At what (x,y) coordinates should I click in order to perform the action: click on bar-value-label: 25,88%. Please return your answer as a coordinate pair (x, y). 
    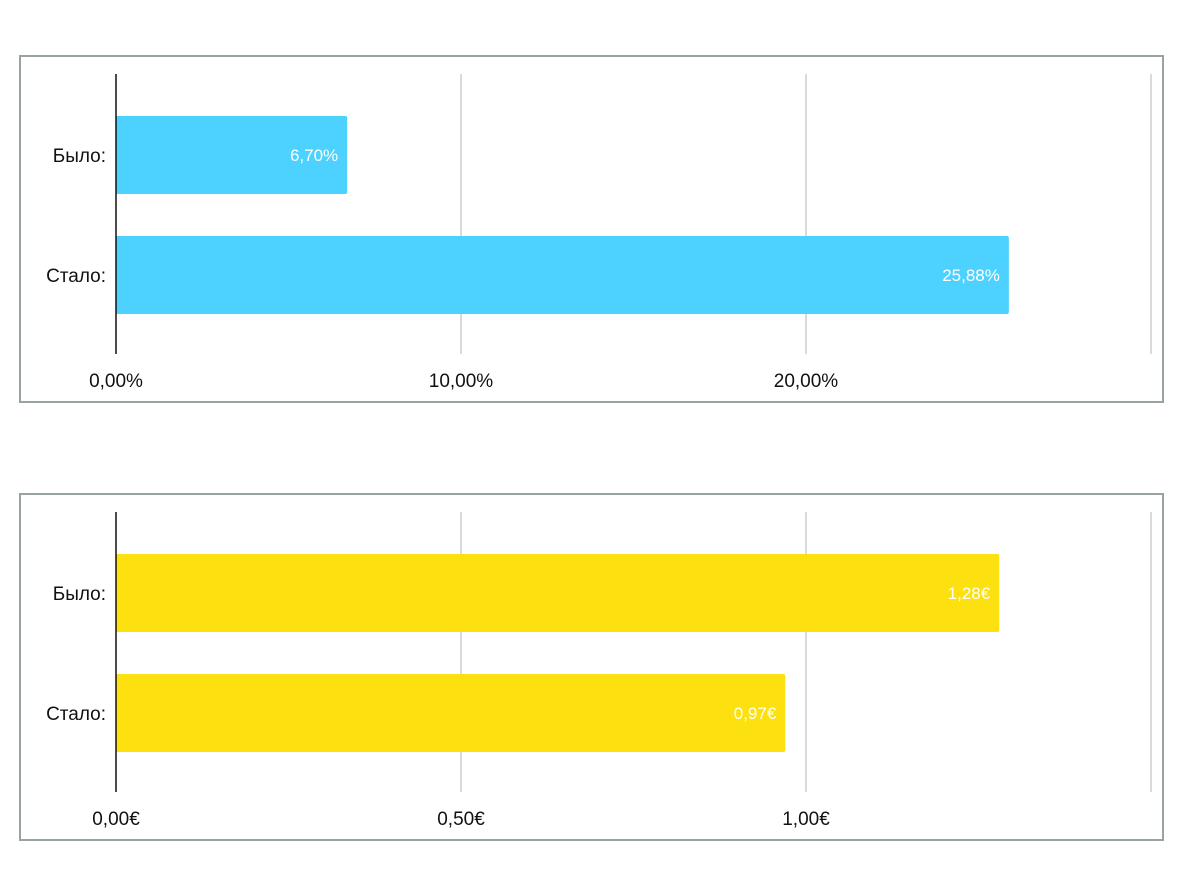
    Looking at the image, I should click on (971, 275).